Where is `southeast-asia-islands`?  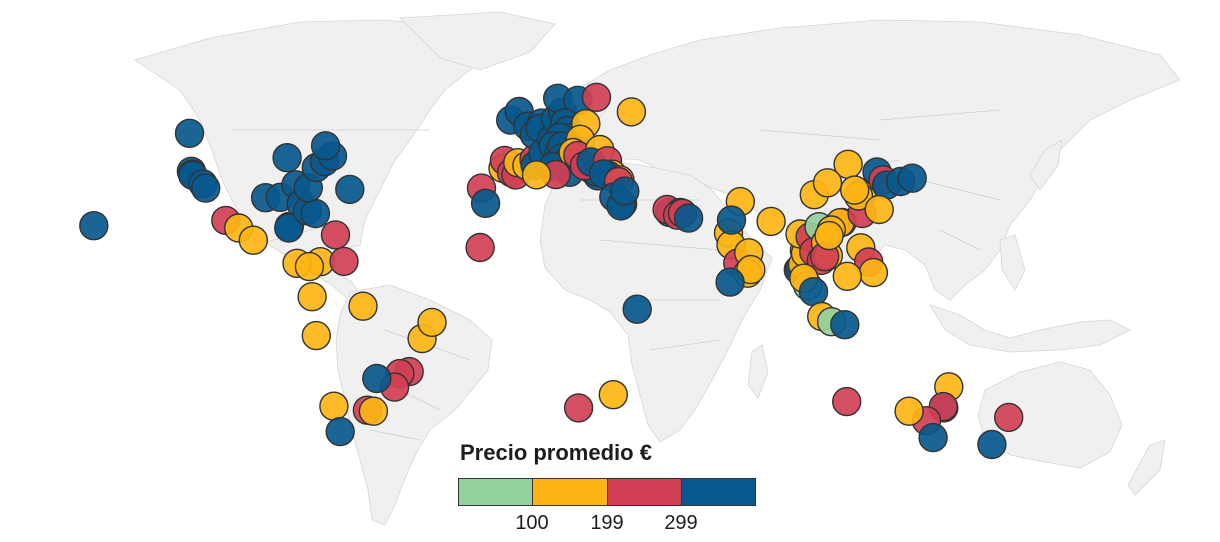
southeast-asia-islands is located at coordinates (1030, 328).